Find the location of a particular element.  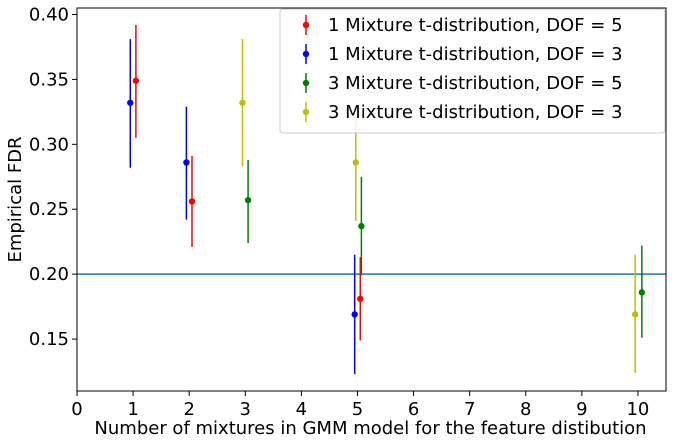

x-tick-label: 7 is located at coordinates (469, 409).